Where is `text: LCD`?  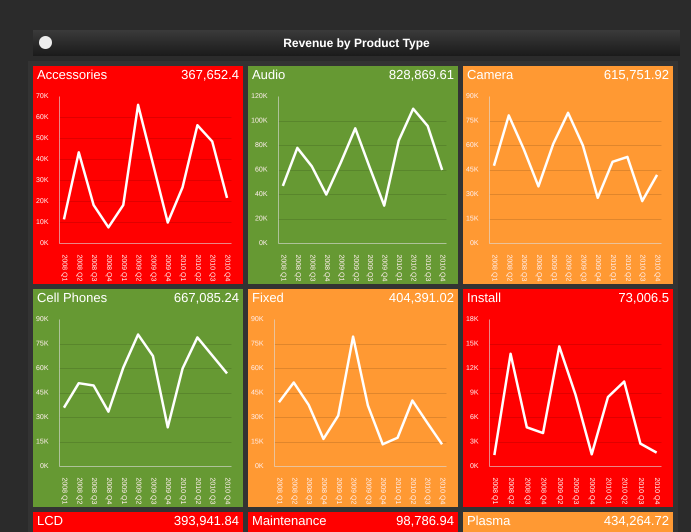
text: LCD is located at coordinates (50, 521).